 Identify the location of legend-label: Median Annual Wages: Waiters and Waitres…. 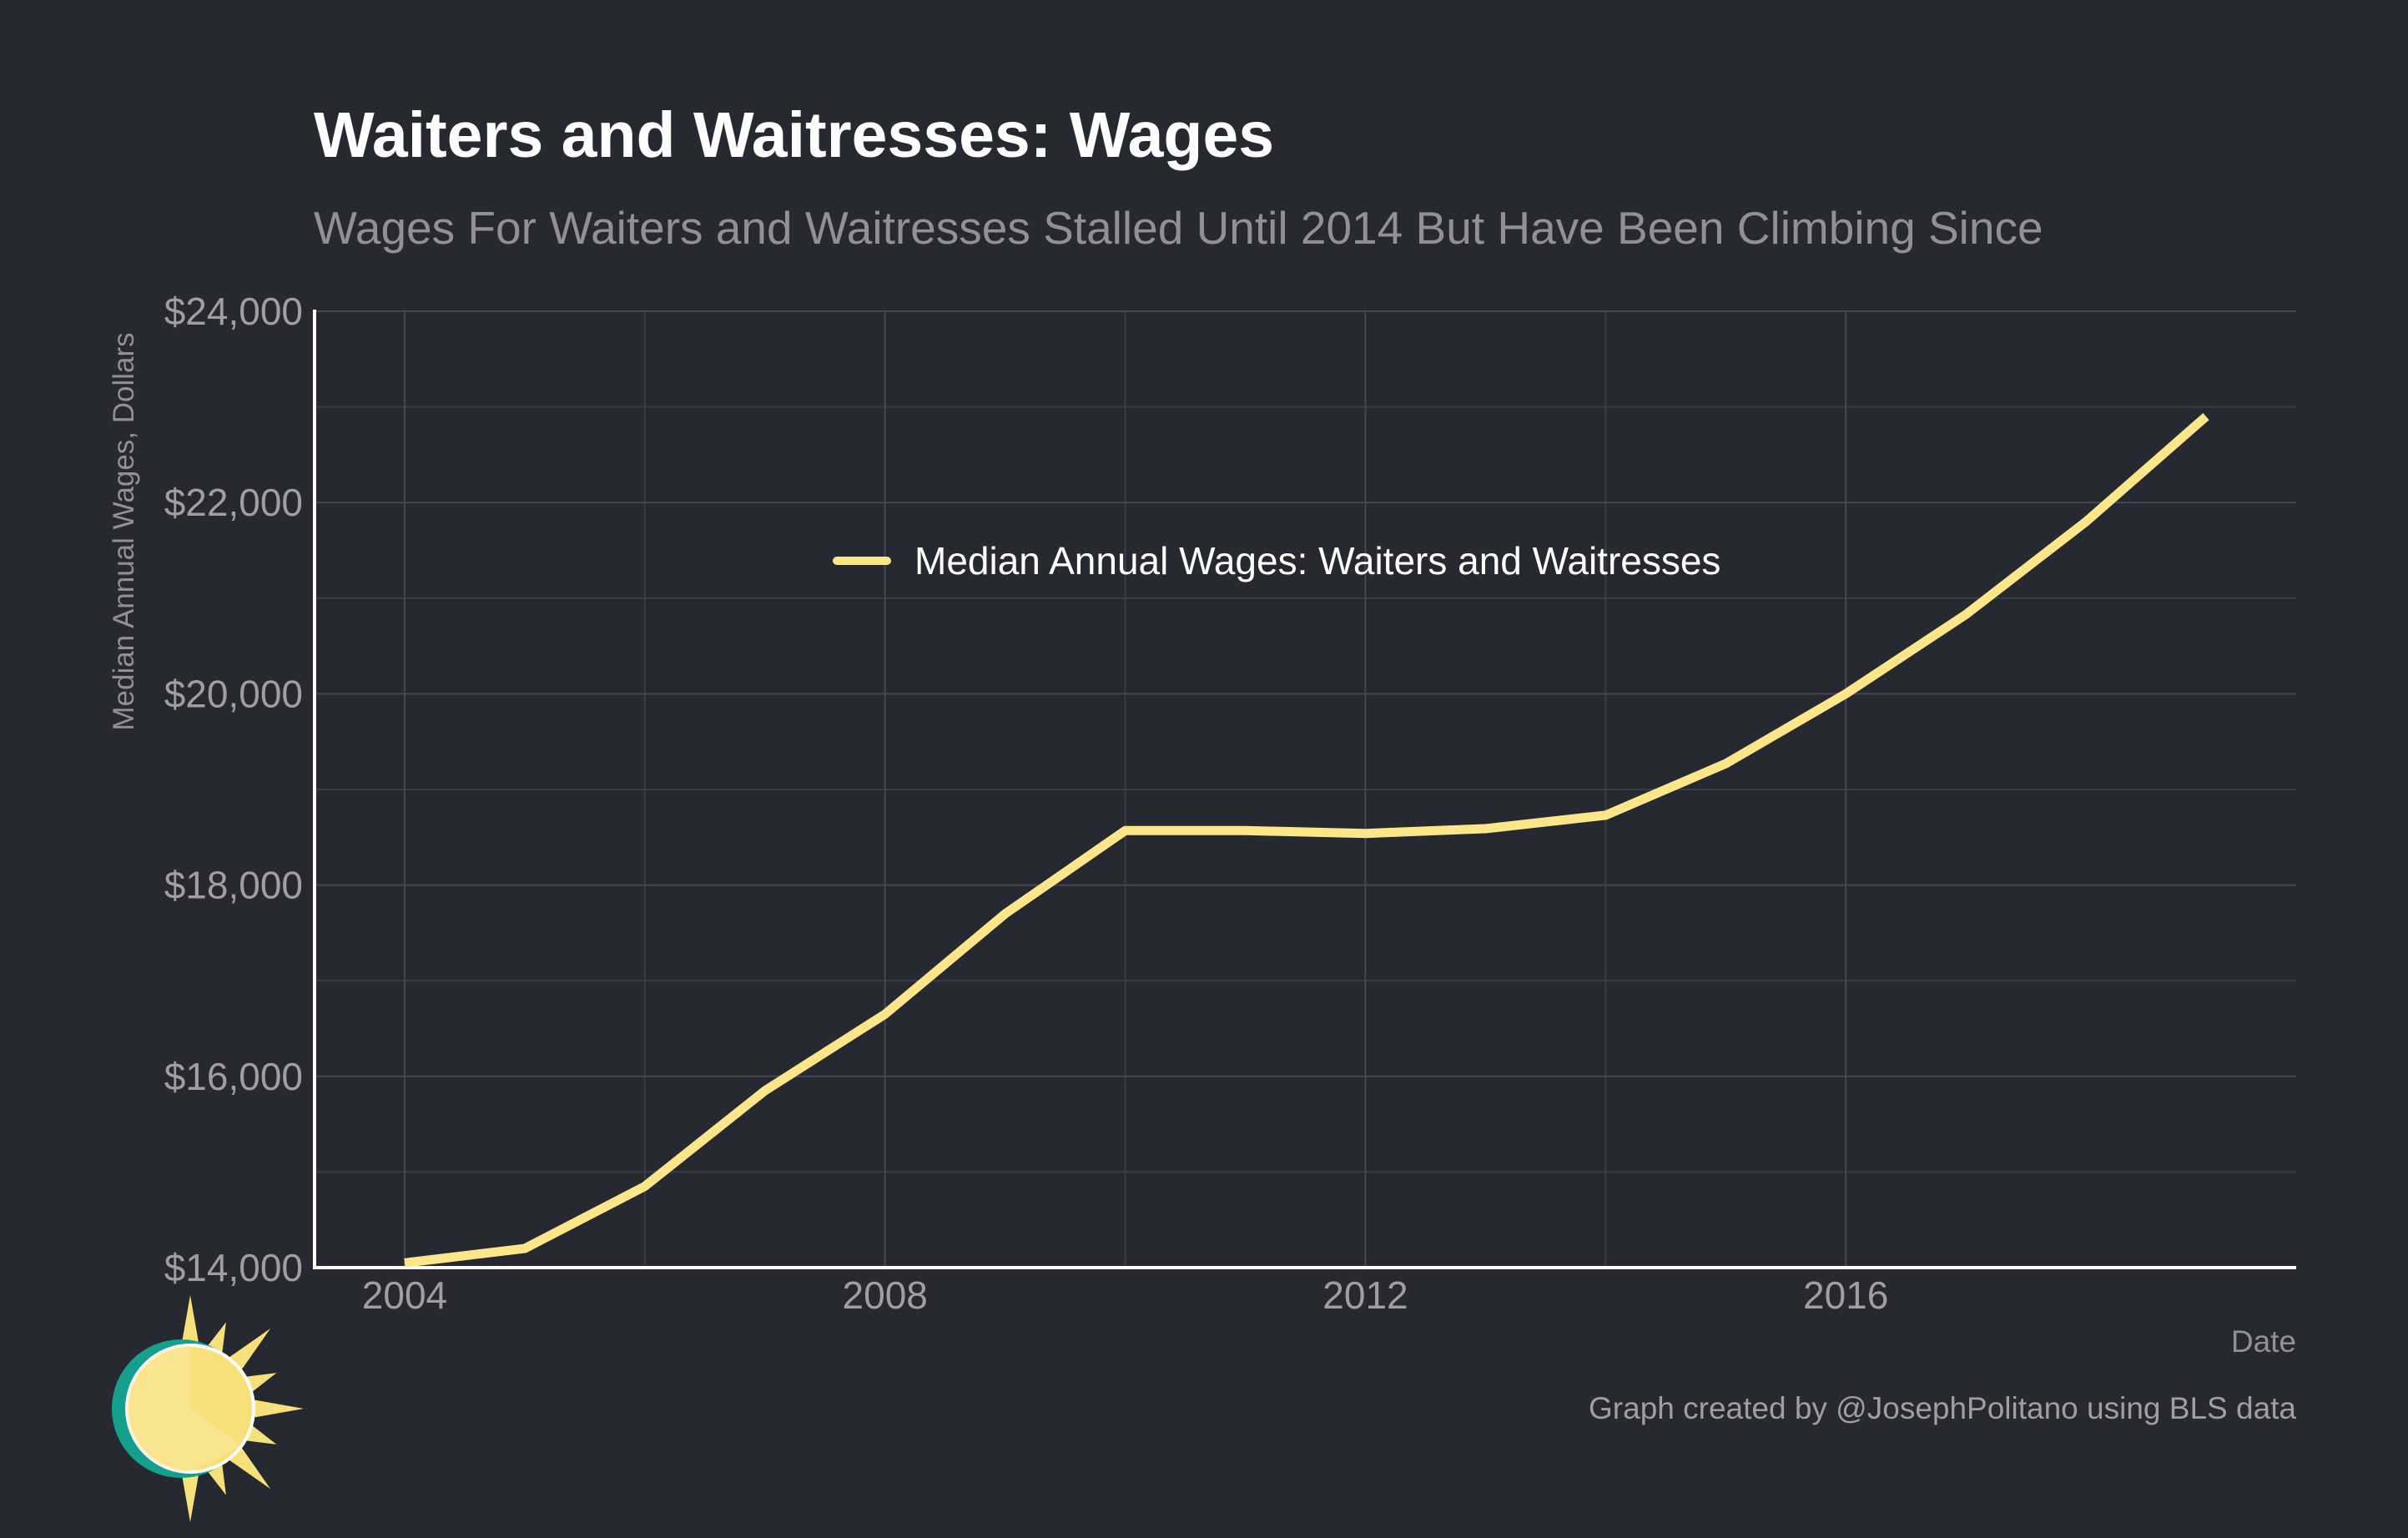
(1317, 560).